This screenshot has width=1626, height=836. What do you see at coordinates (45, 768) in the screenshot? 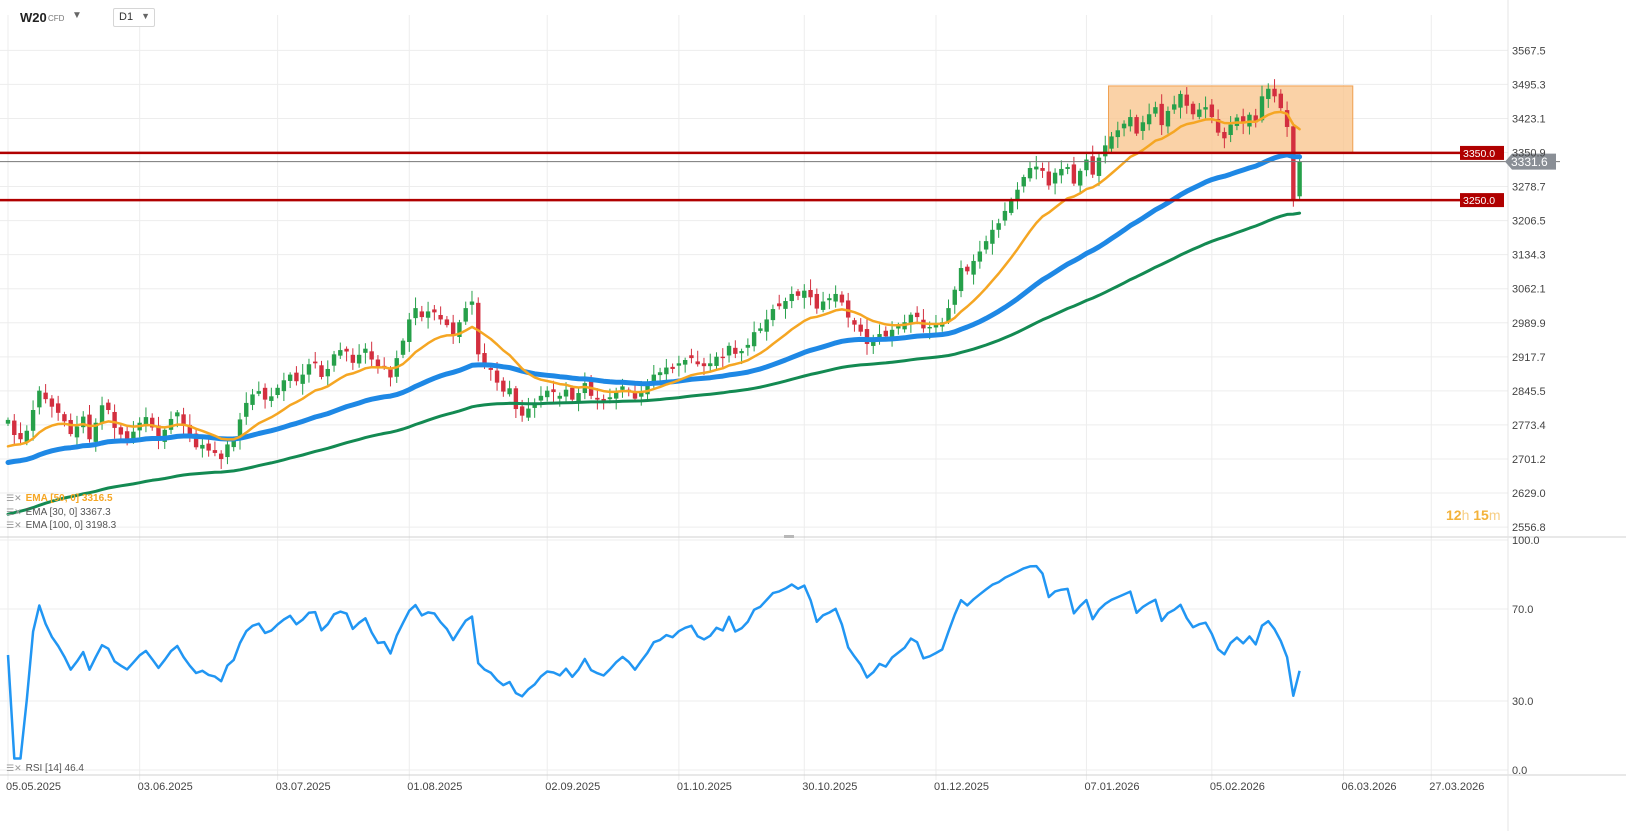
I see `legend-rsi: ☰✕ RSI [14] 46.4` at bounding box center [45, 768].